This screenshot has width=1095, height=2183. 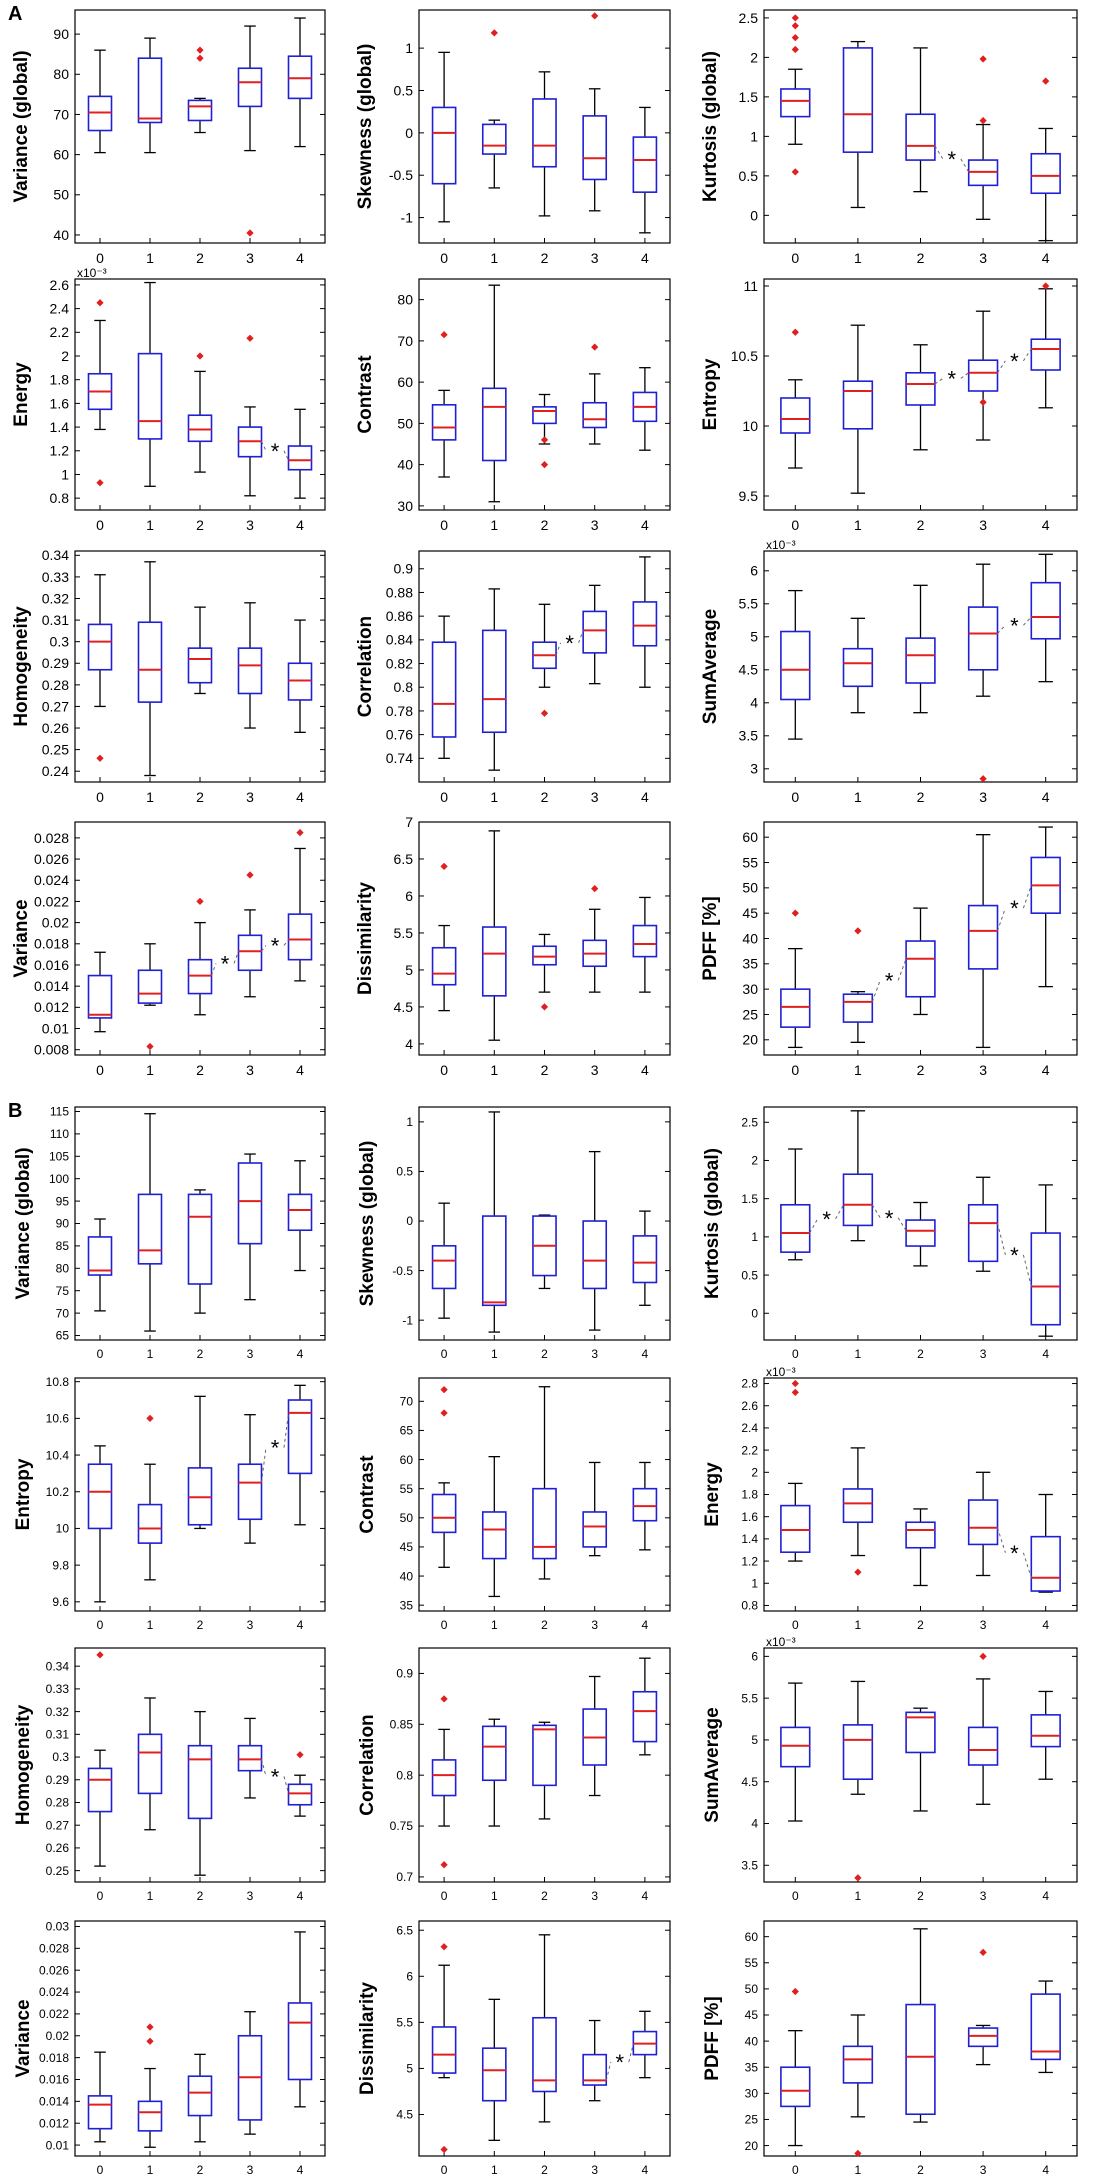 What do you see at coordinates (63, 1313) in the screenshot?
I see `y-tick-label: 70` at bounding box center [63, 1313].